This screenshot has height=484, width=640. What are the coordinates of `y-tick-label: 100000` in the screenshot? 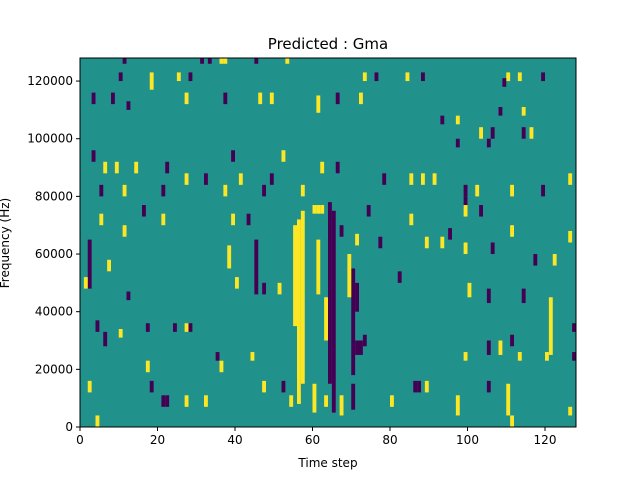 It's located at (50, 139).